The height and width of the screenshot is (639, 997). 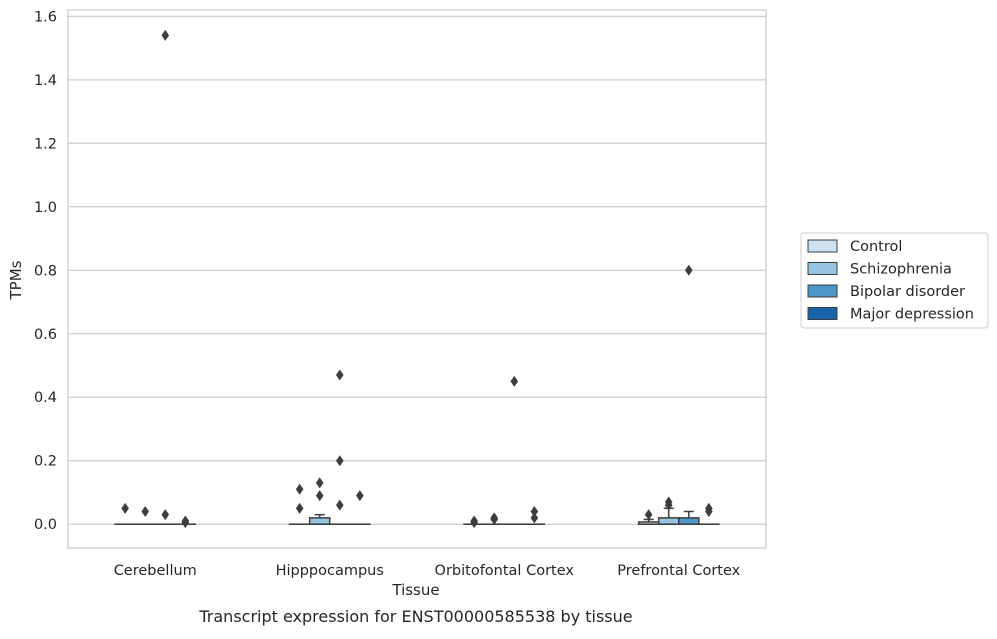 I want to click on x-tick-label: Cerebellum, so click(x=155, y=571).